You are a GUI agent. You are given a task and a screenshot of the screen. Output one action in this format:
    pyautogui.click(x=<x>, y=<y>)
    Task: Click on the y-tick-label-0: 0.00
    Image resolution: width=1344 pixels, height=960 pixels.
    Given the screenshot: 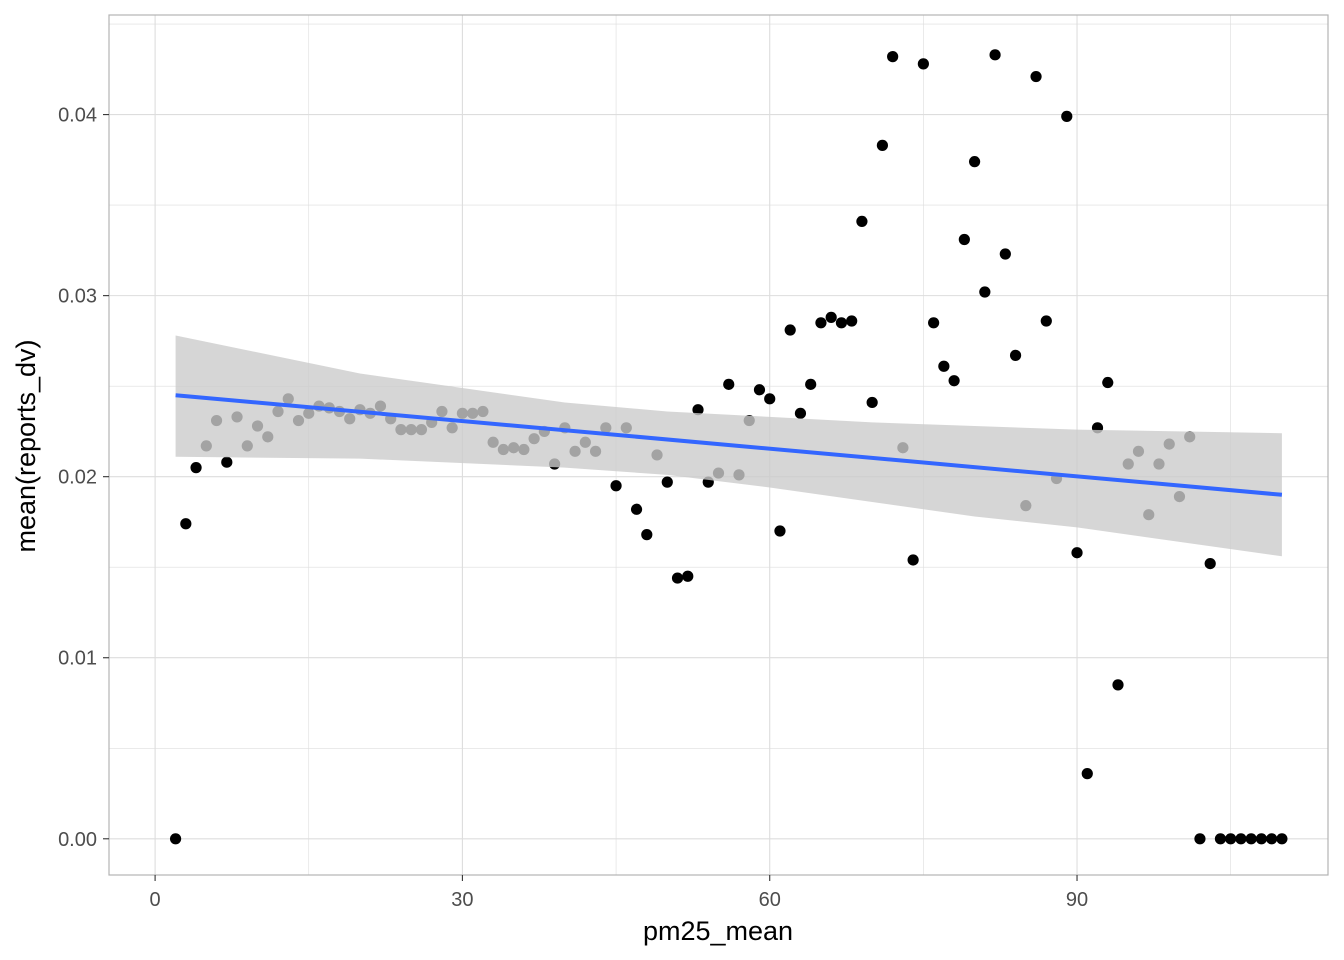 What is the action you would take?
    pyautogui.click(x=77, y=840)
    